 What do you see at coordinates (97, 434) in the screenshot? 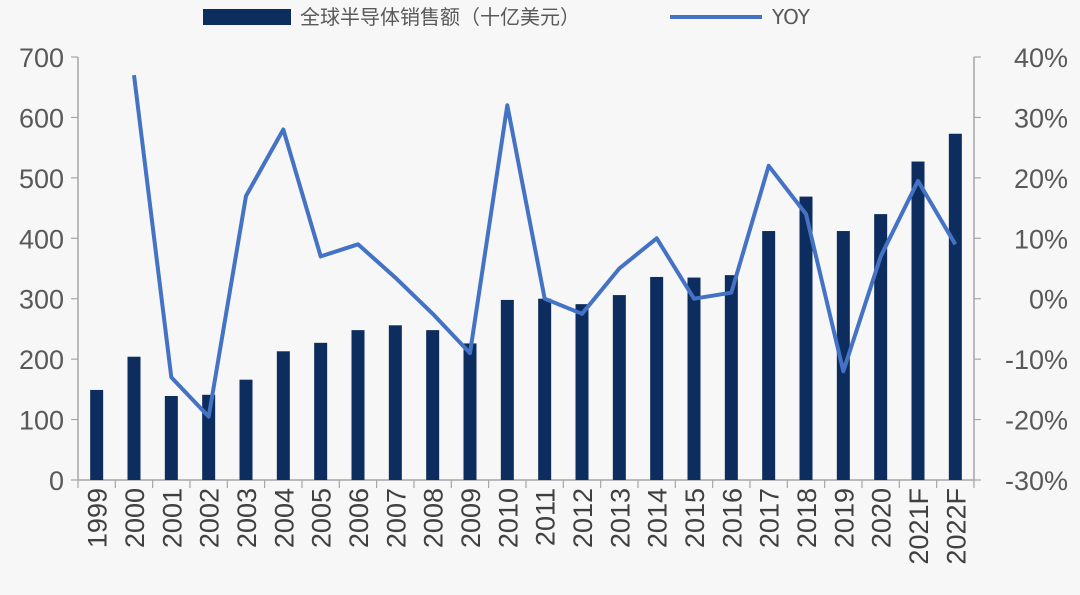
I see `bar-1999` at bounding box center [97, 434].